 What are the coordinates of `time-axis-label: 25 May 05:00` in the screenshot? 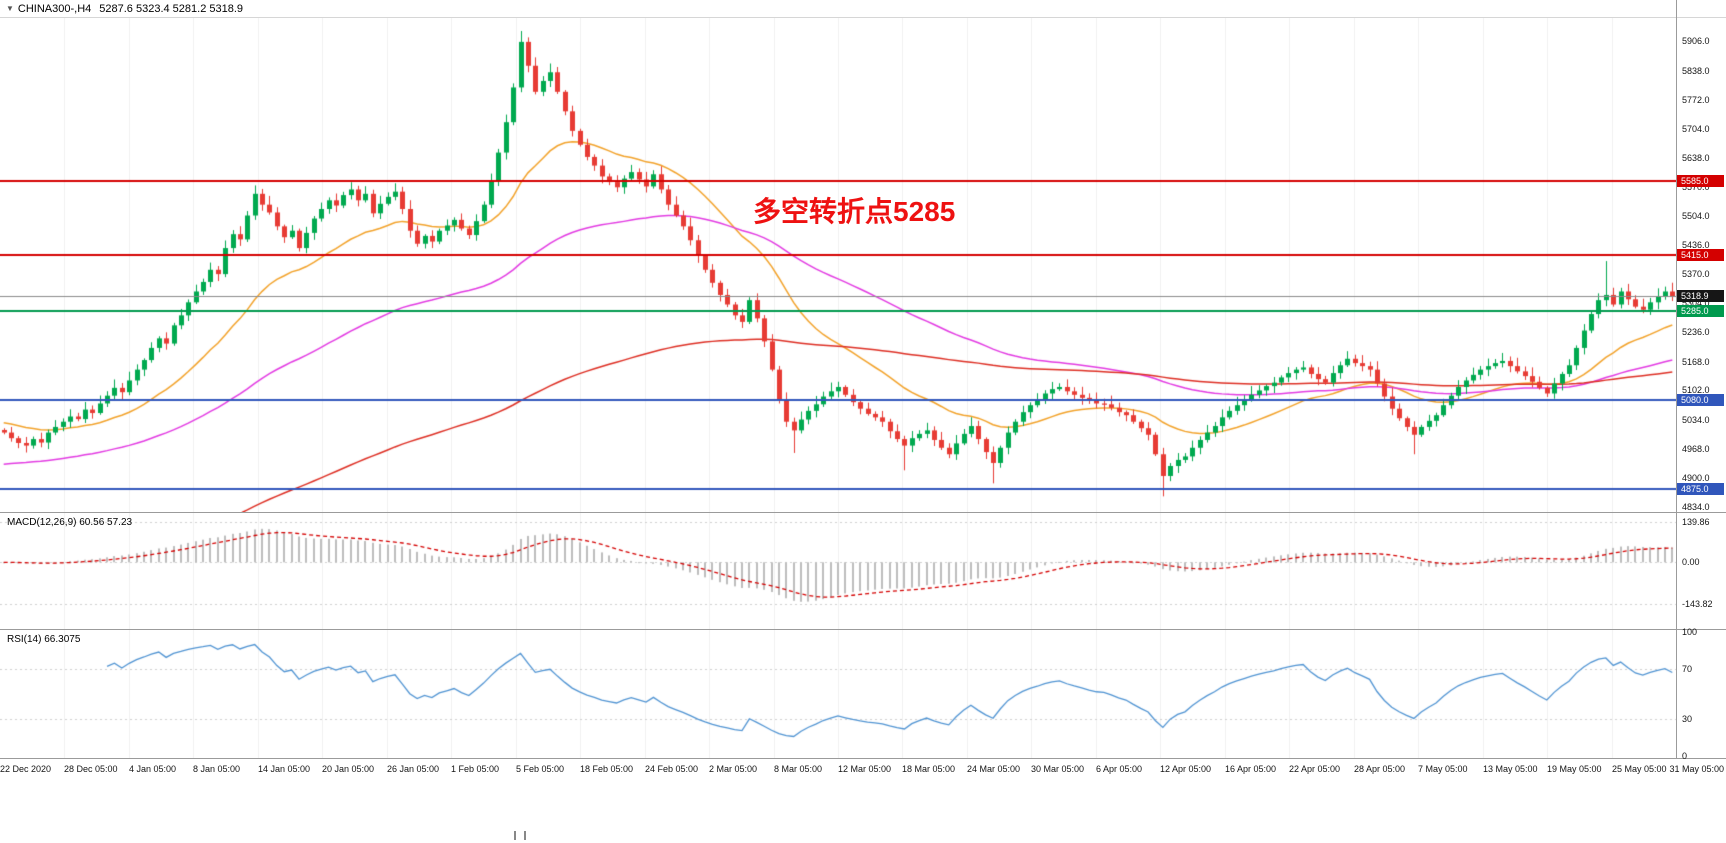 It's located at (1639, 769).